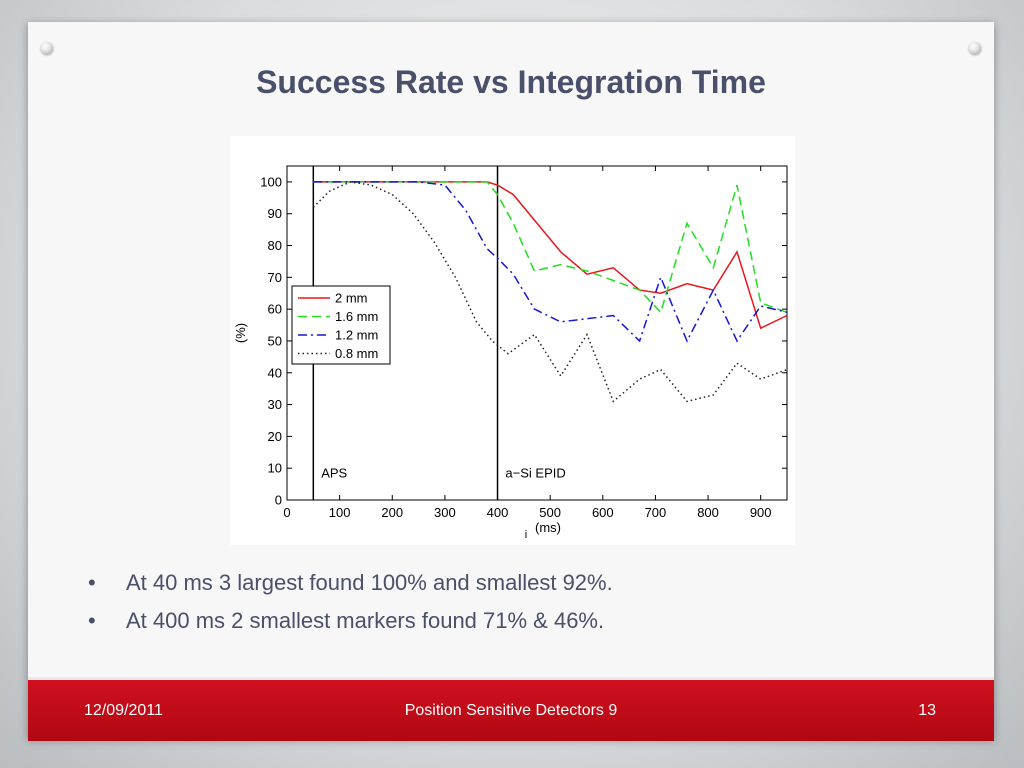 This screenshot has width=1024, height=768. I want to click on x-tick-label: 800, so click(708, 512).